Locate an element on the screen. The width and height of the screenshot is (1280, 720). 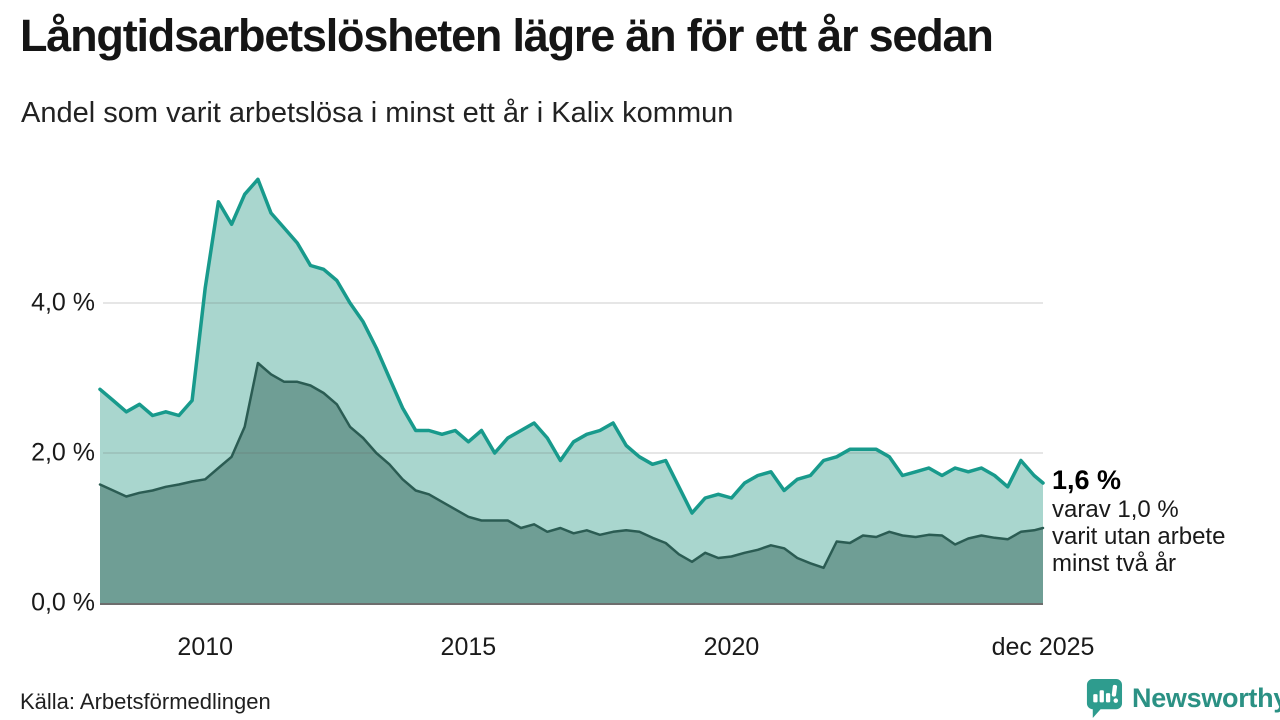
bar-chart-speech-bubble-icon is located at coordinates (1104, 698).